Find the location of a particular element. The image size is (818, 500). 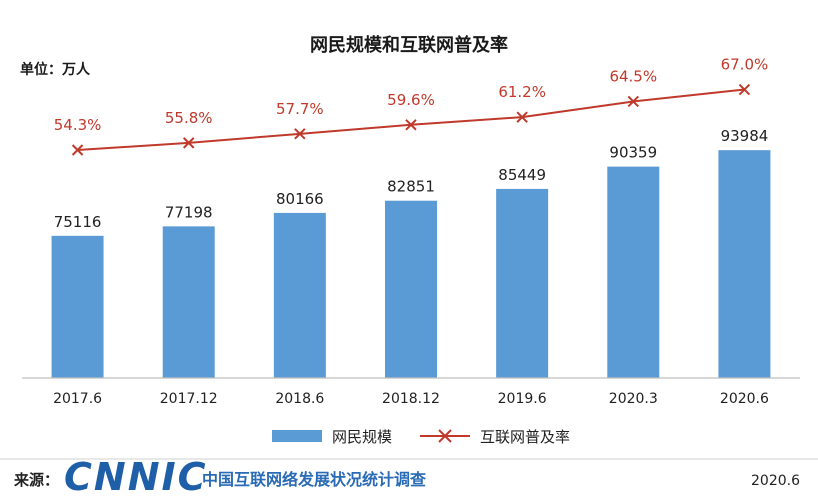

bar-2017.12 is located at coordinates (188, 302).